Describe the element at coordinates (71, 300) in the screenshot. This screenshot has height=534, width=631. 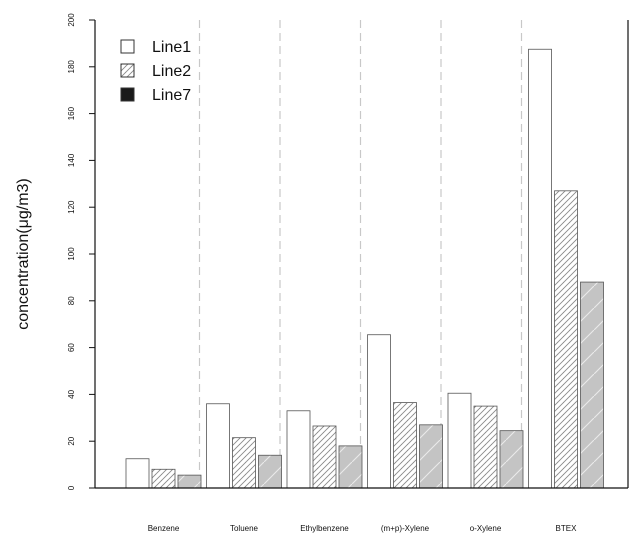
I see `y-tick-label: 80` at that location.